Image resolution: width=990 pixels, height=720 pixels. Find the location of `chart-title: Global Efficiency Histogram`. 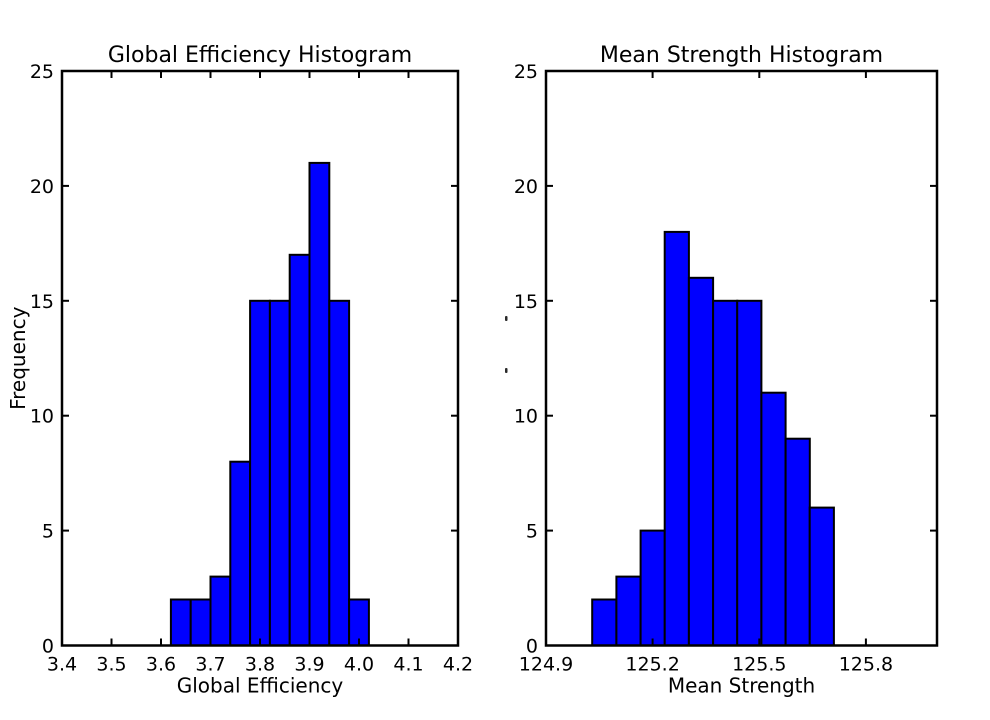

chart-title: Global Efficiency Histogram is located at coordinates (260, 55).